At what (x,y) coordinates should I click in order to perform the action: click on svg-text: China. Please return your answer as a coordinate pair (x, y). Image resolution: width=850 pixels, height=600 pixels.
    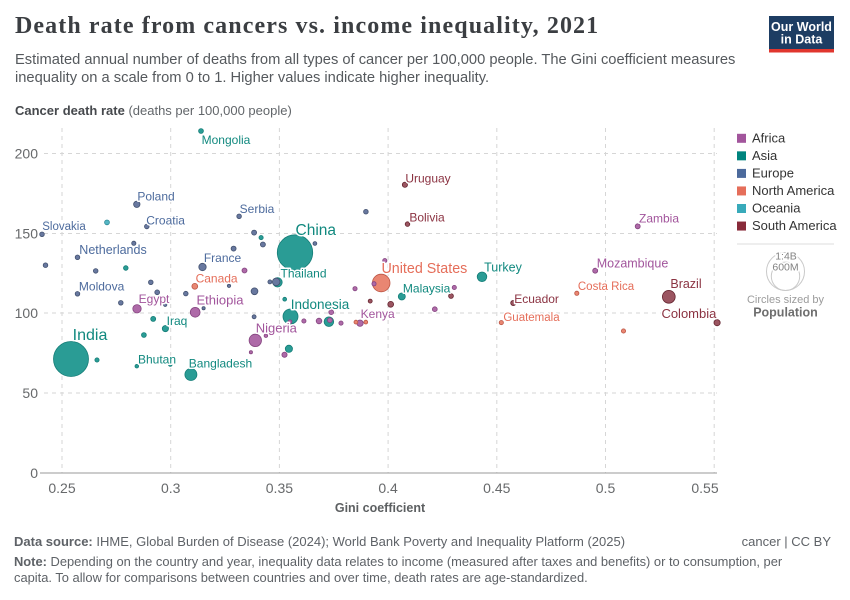
    Looking at the image, I should click on (316, 230).